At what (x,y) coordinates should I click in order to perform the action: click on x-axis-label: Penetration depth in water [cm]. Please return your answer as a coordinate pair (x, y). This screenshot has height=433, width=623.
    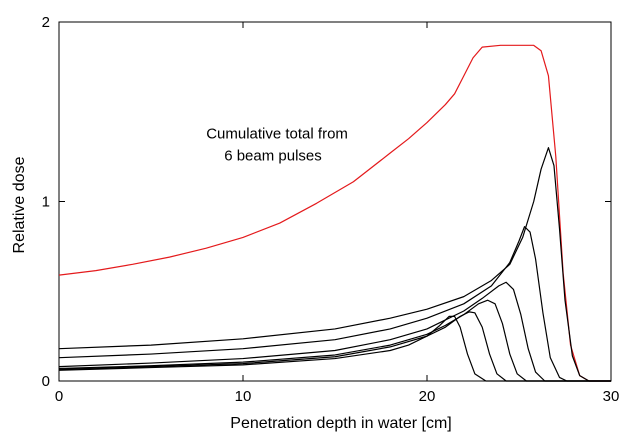
    Looking at the image, I should click on (340, 423).